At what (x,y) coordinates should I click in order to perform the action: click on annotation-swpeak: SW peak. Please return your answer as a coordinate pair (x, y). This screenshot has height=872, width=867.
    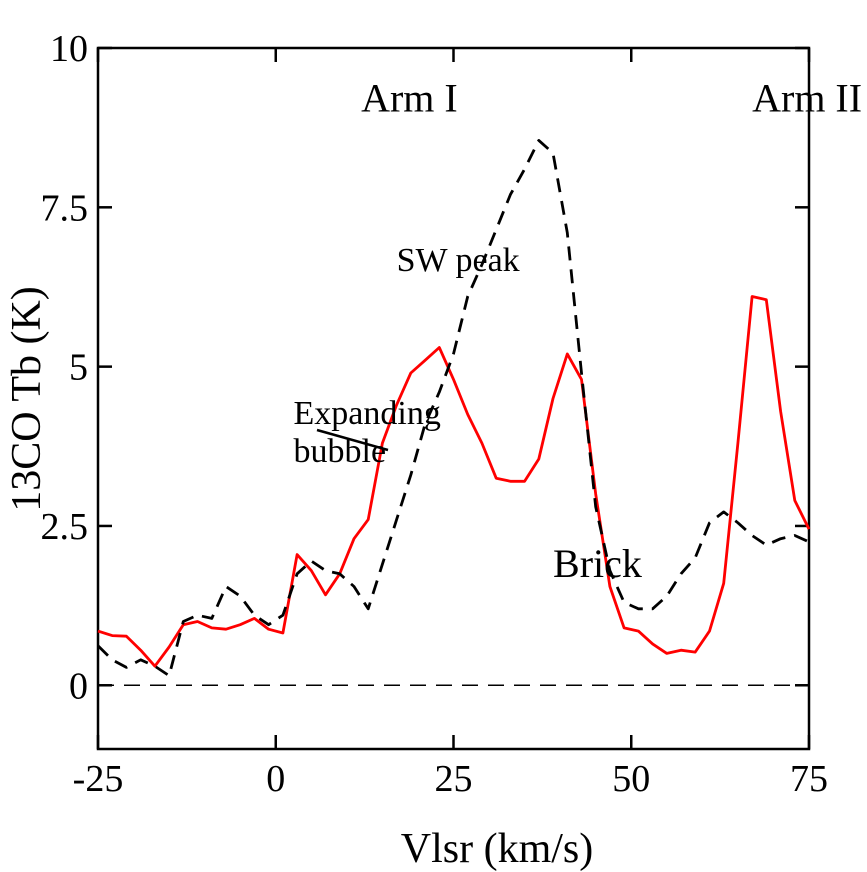
    Looking at the image, I should click on (458, 260).